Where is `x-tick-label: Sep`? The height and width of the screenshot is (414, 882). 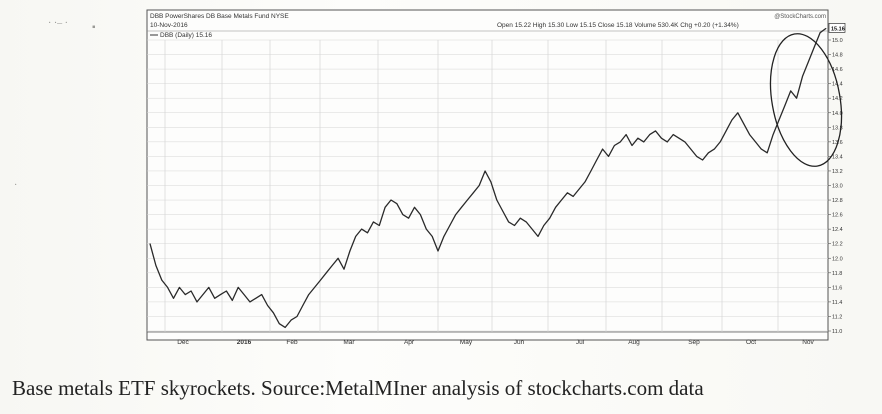
x-tick-label: Sep is located at coordinates (694, 342).